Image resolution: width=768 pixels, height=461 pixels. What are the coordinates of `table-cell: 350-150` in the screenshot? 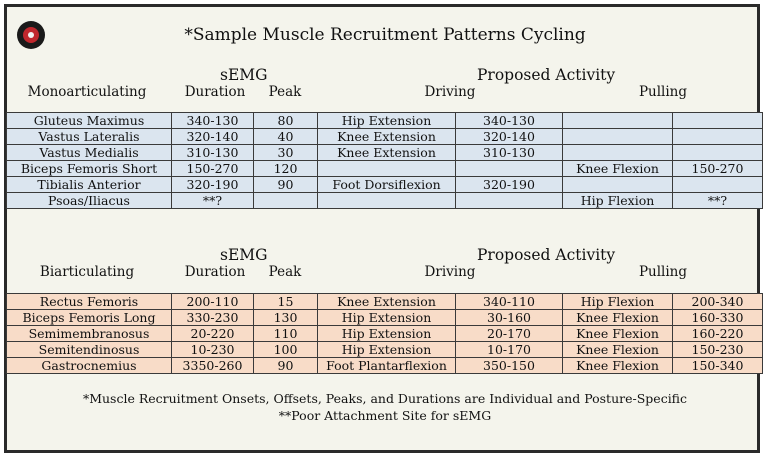 It's located at (509, 365).